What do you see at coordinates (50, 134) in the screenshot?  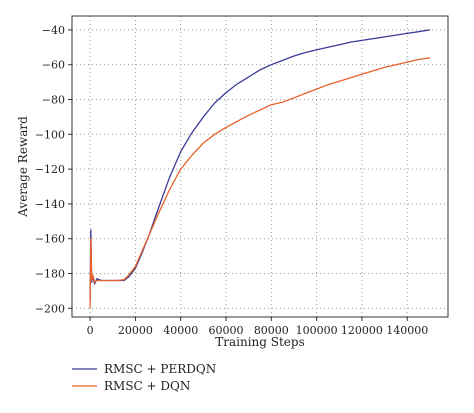 I see `y-tick-label: −100` at bounding box center [50, 134].